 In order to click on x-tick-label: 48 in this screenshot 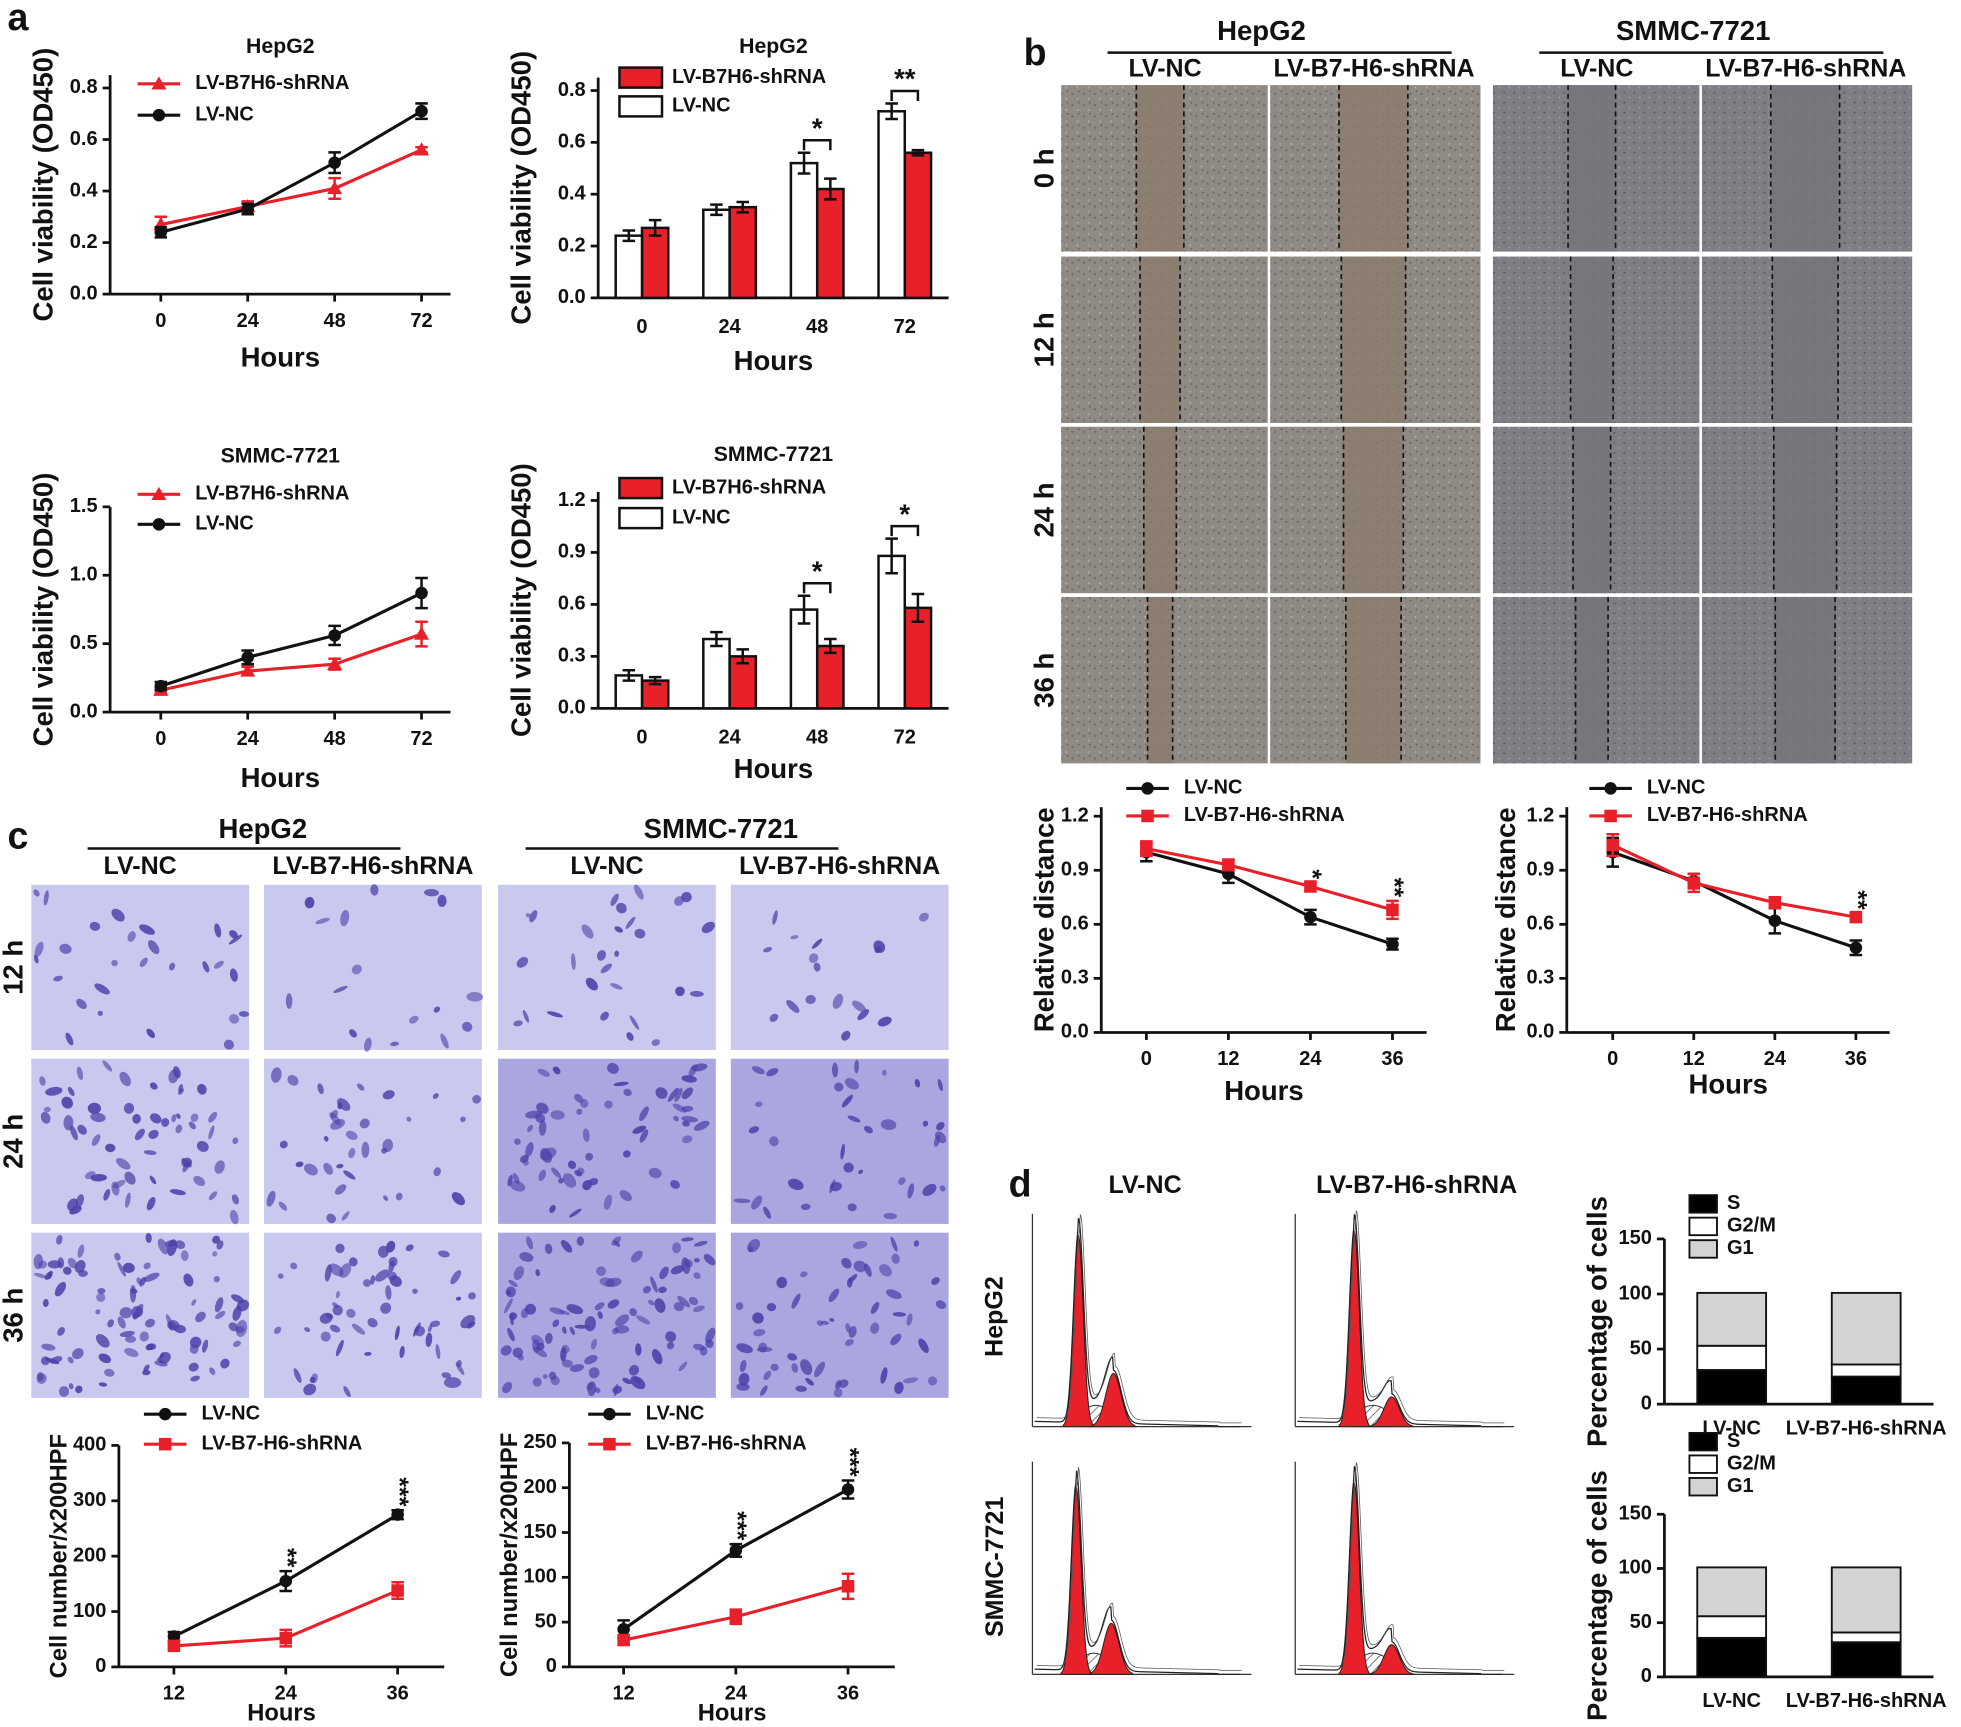, I will do `click(817, 327)`.